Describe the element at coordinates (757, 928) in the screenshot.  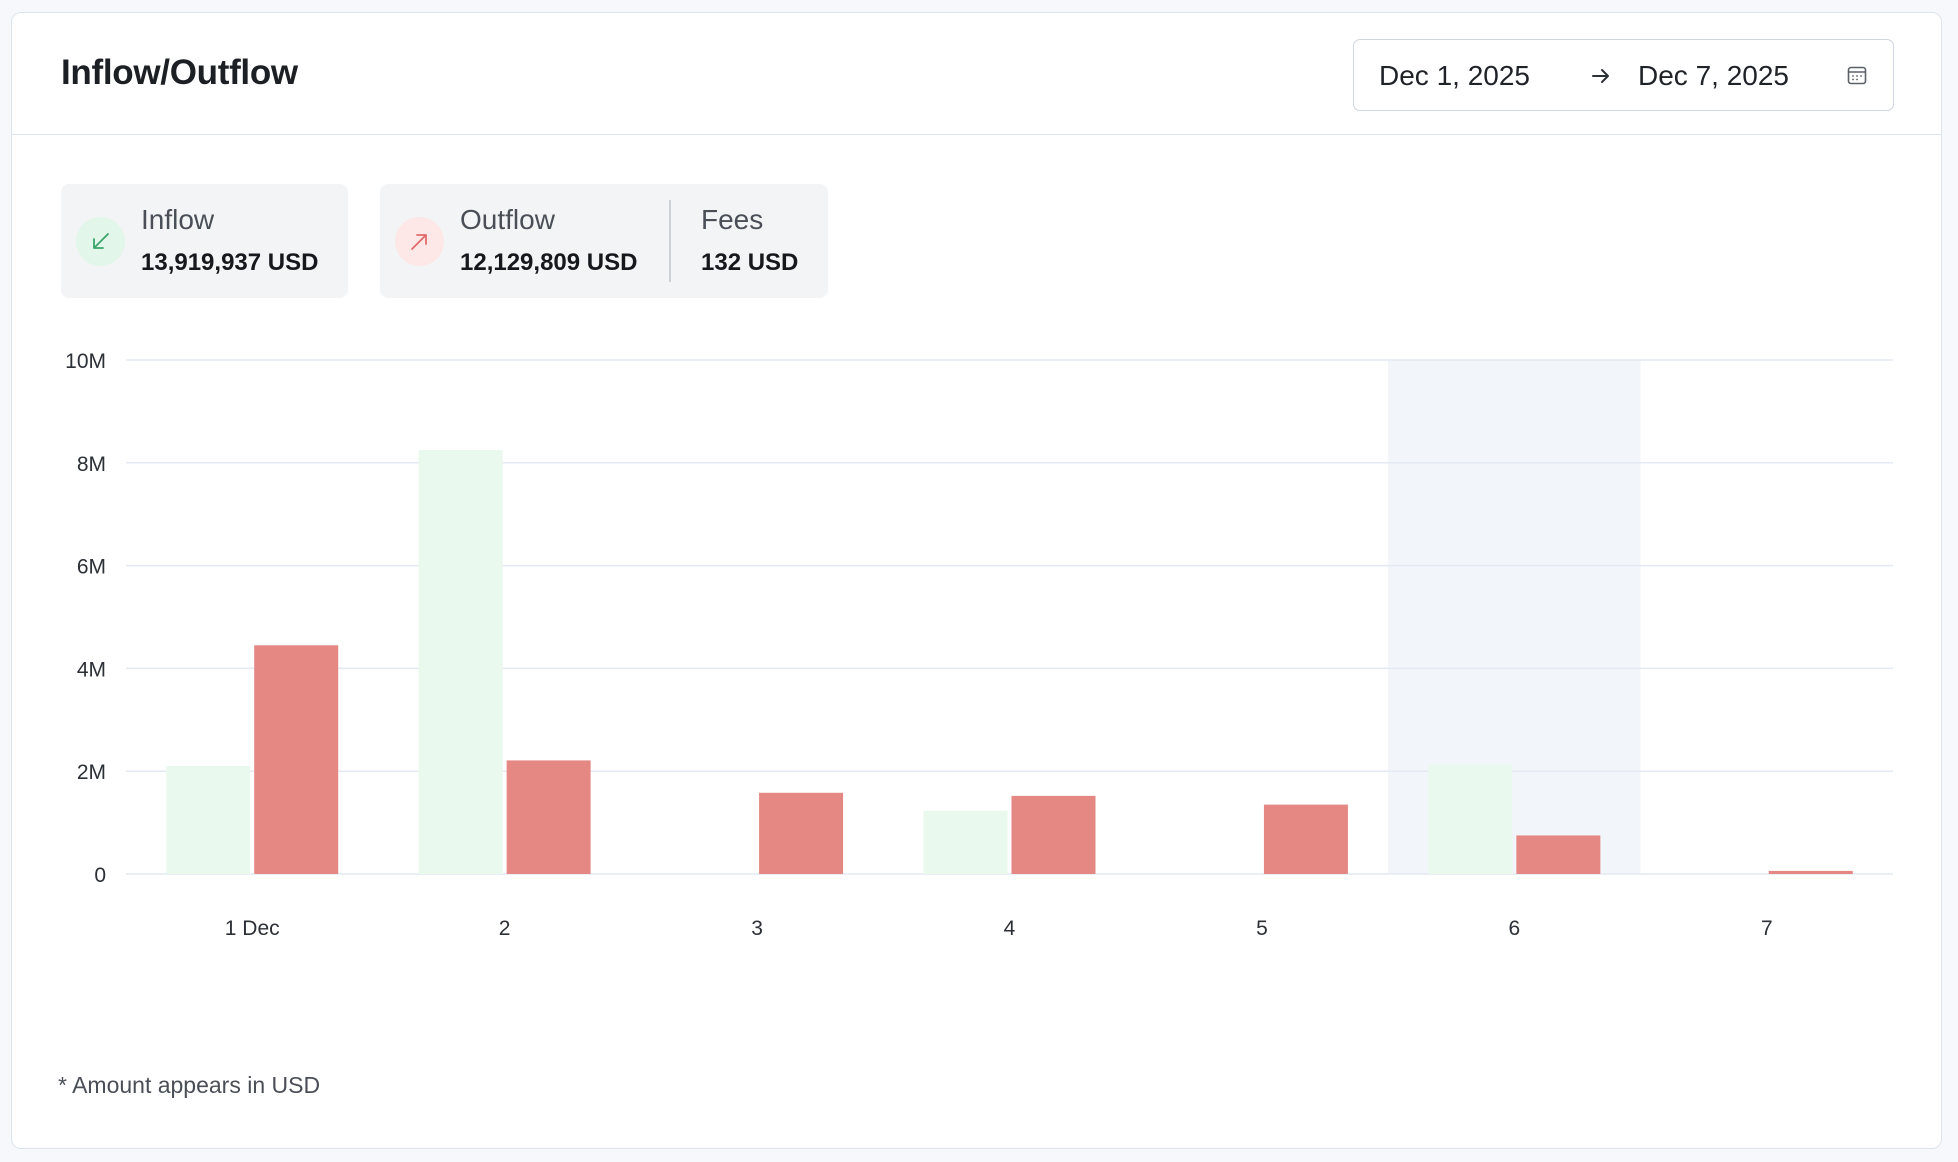
I see `x-tick-label: 3` at that location.